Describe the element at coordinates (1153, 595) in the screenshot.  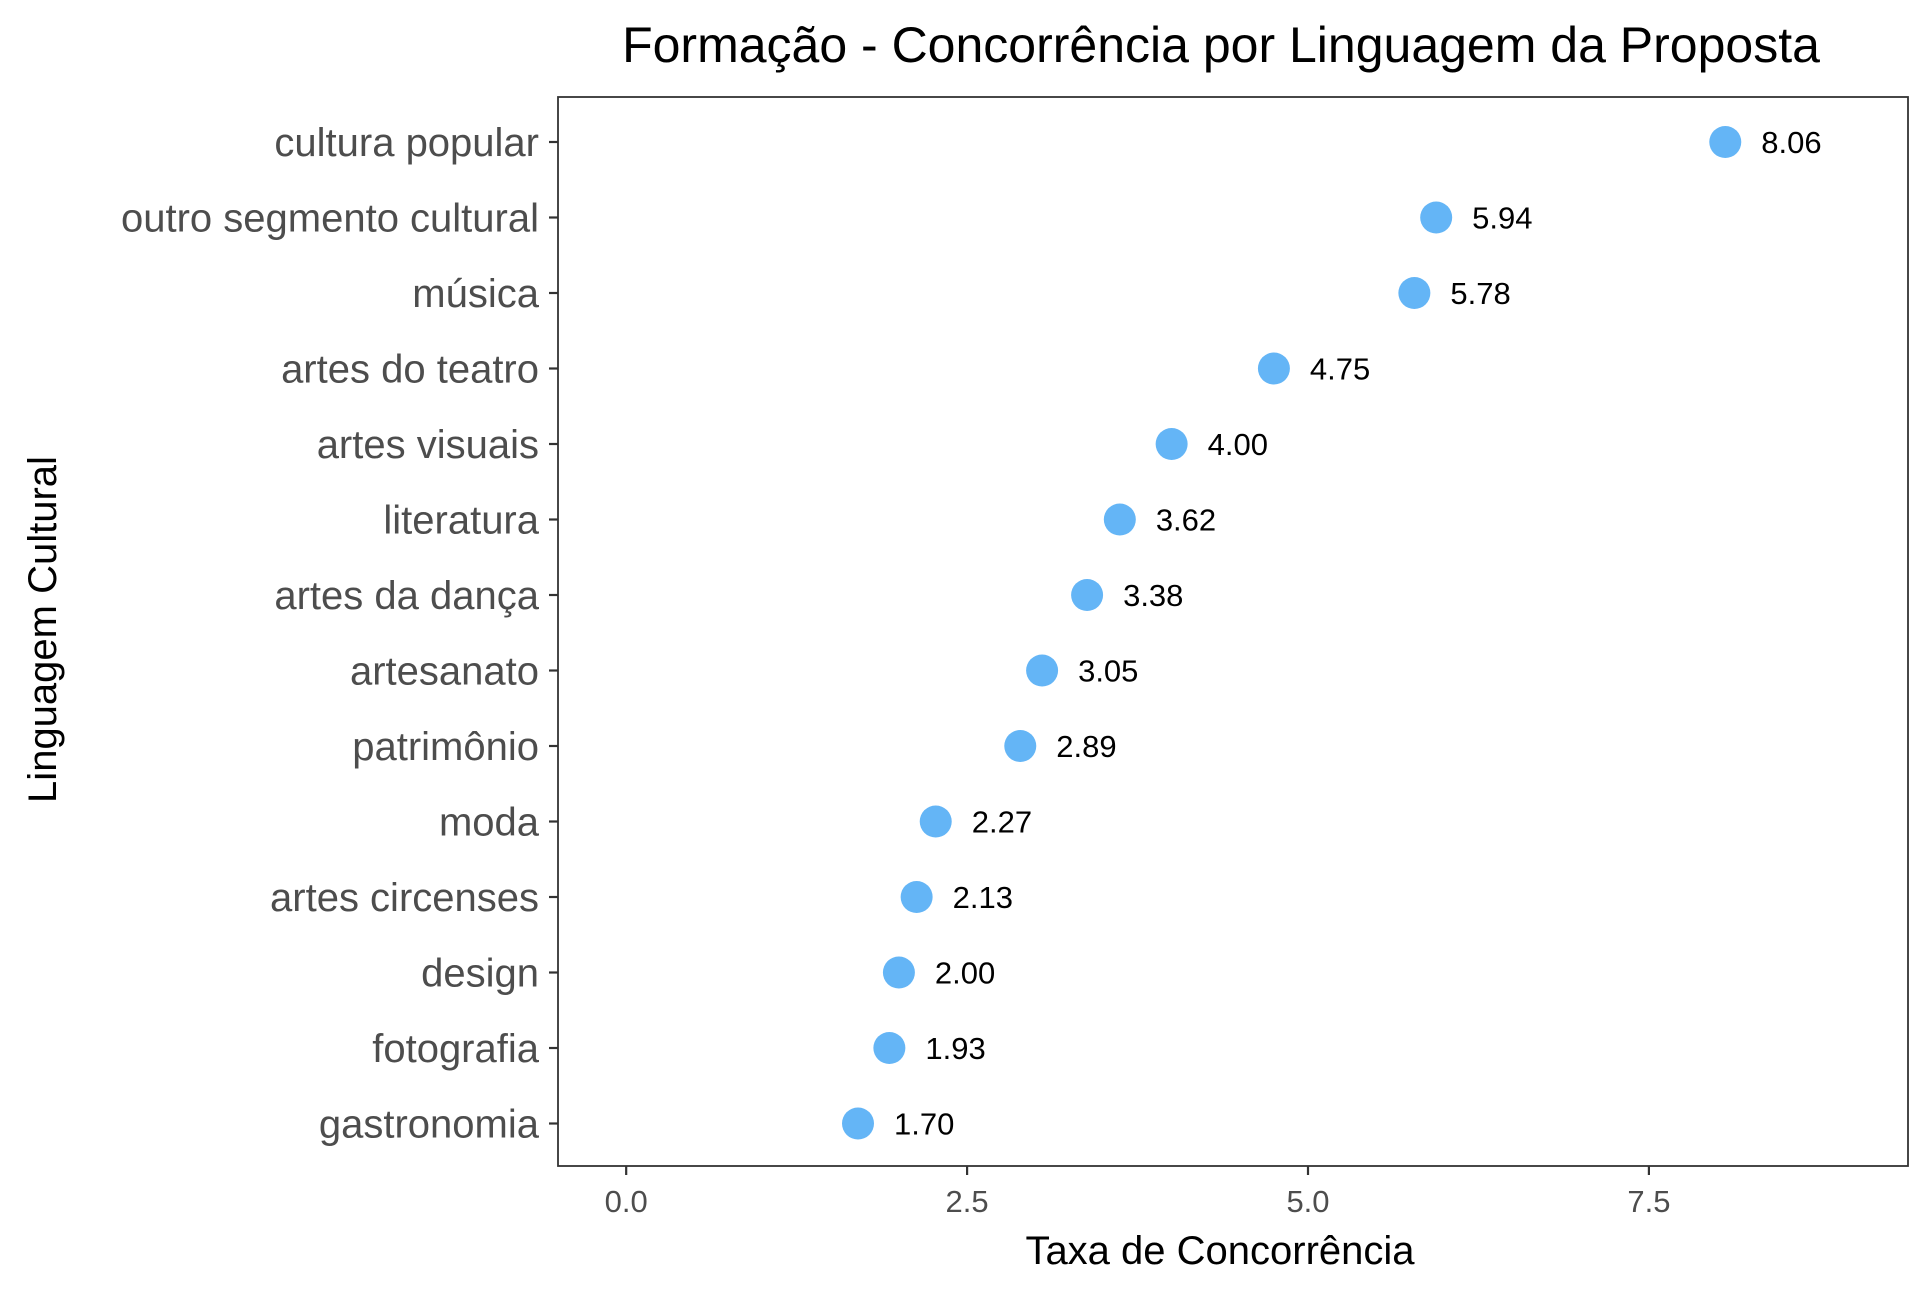
I see `data-label: 3.38` at that location.